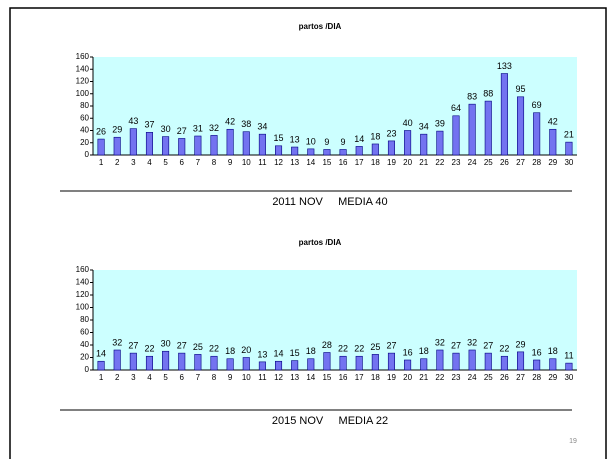  Describe the element at coordinates (310, 162) in the screenshot. I see `x-tick-label: 14` at that location.